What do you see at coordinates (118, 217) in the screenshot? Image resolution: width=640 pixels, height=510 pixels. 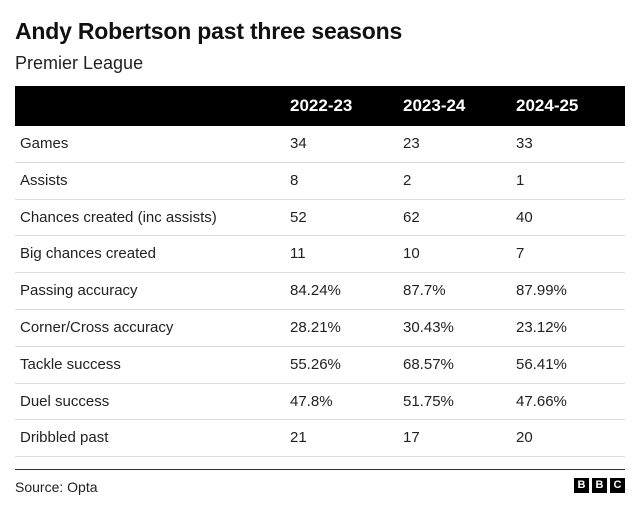 I see `row-label: Chances created (inc assists)` at bounding box center [118, 217].